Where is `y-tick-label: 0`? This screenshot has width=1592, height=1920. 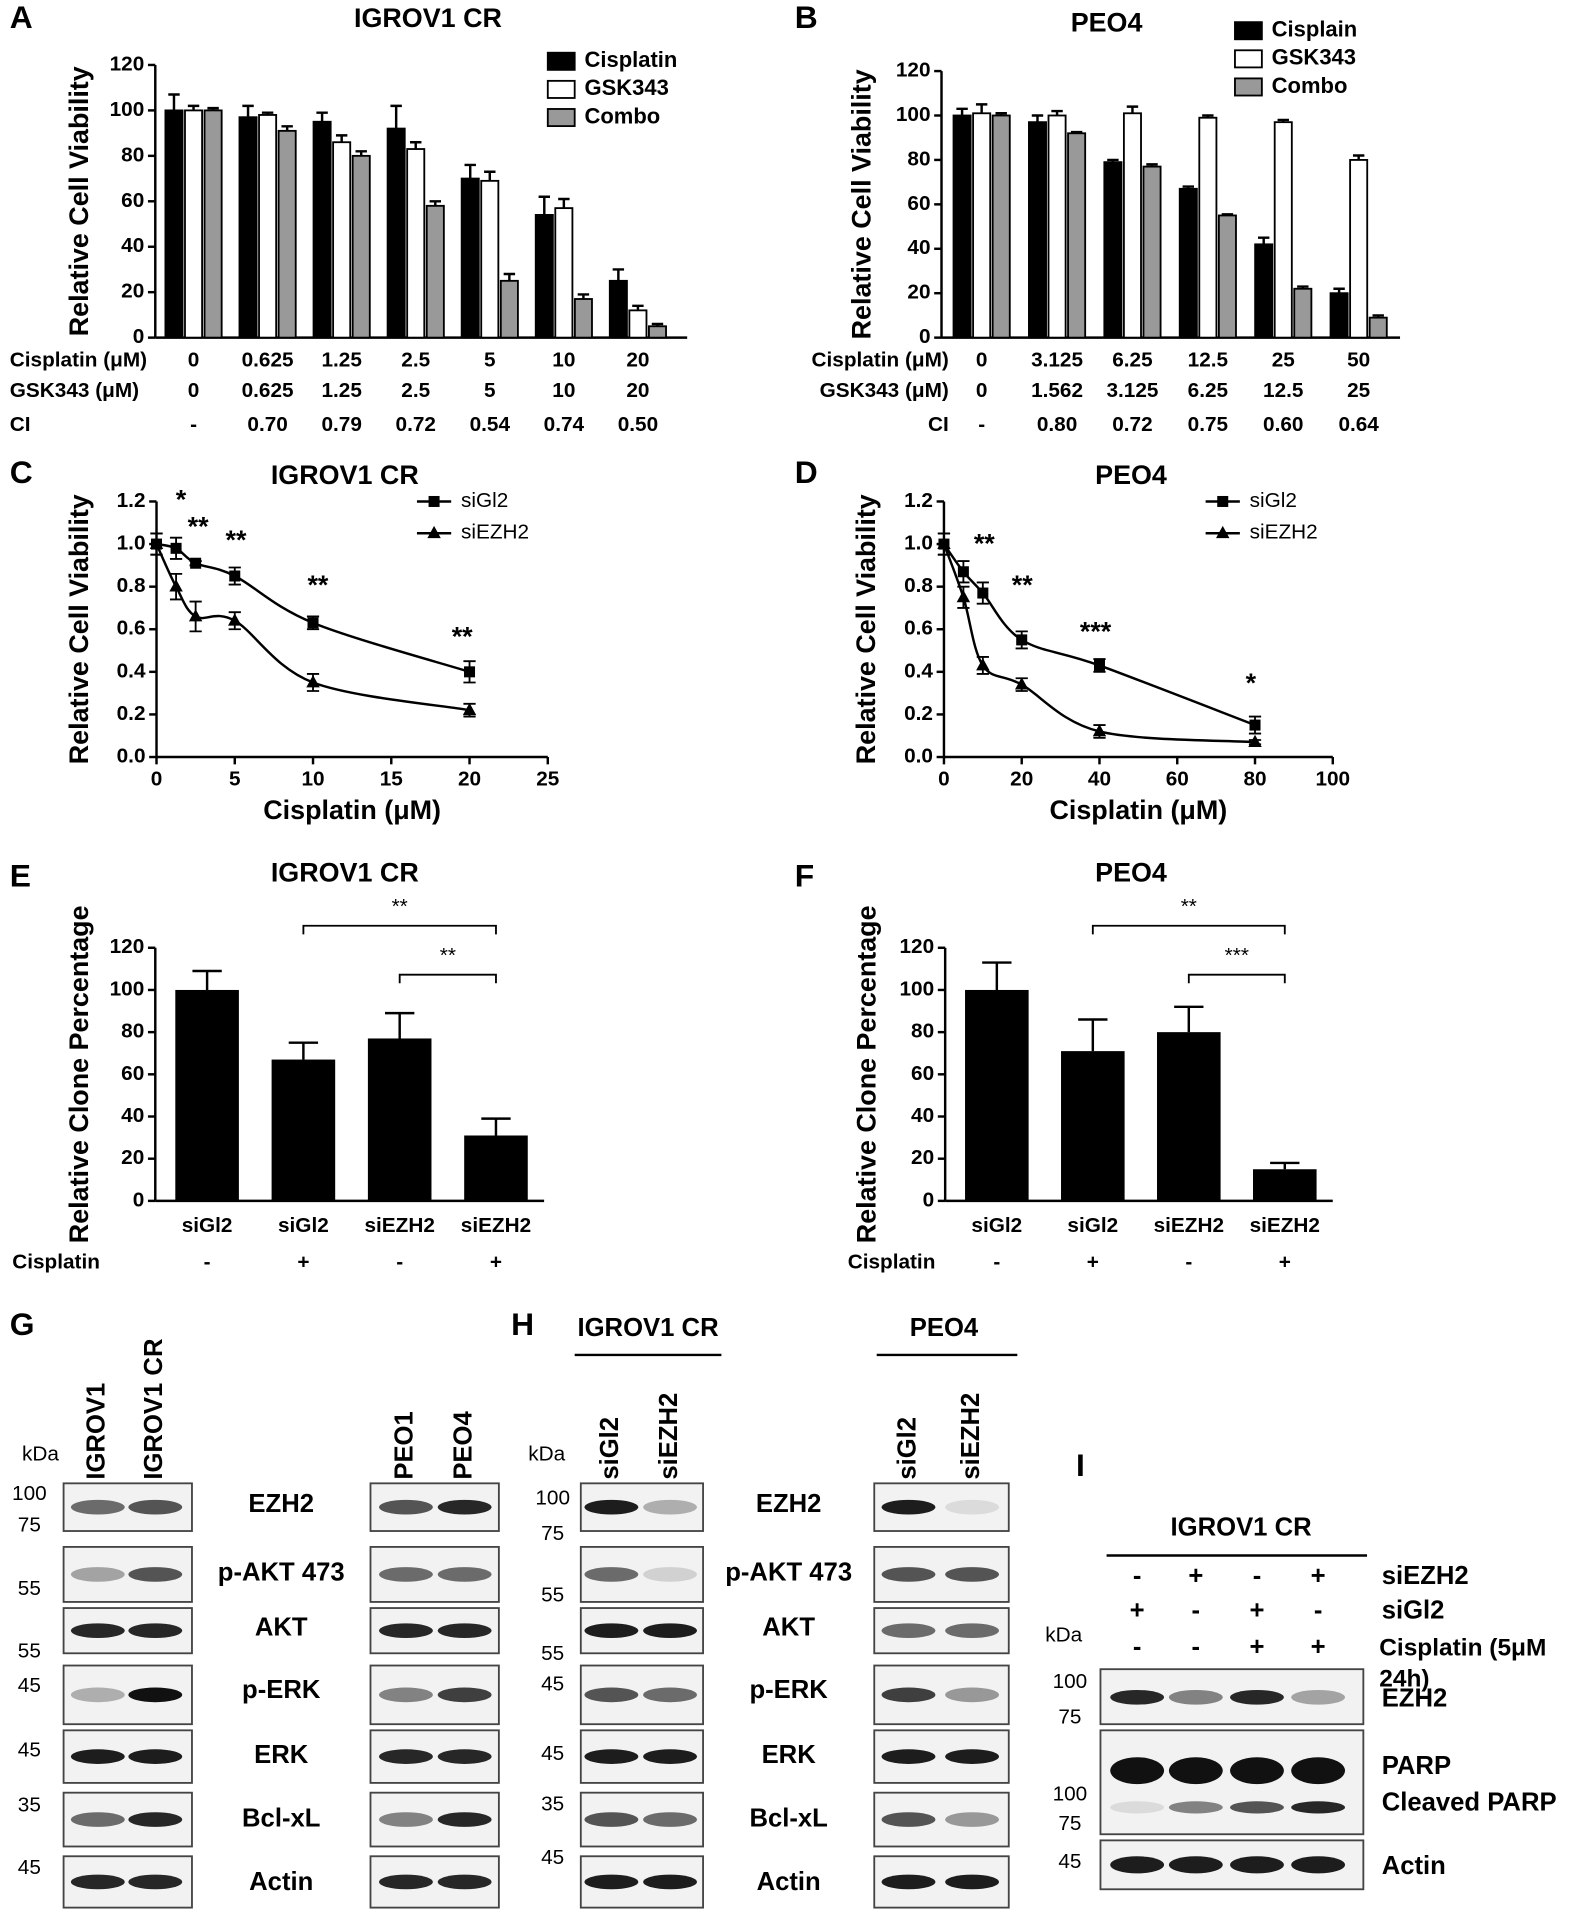
y-tick-label: 0 is located at coordinates (925, 336).